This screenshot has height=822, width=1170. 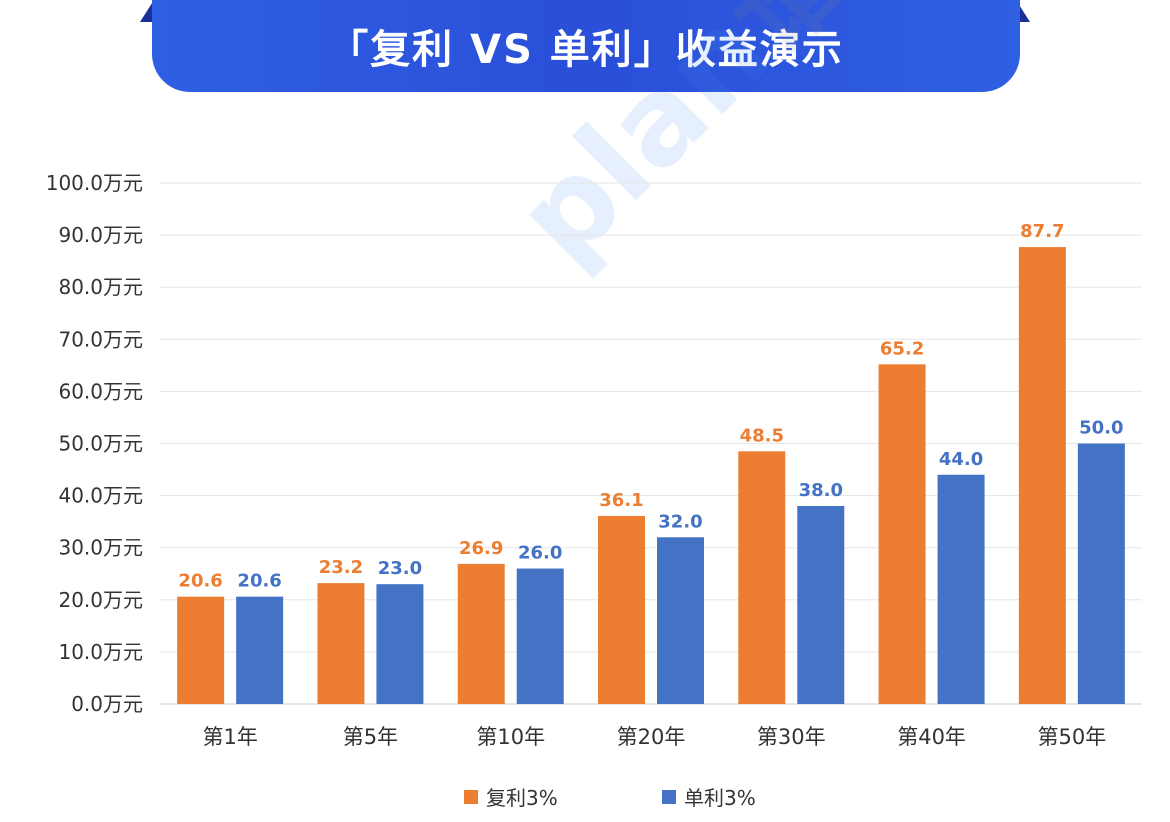 What do you see at coordinates (100, 287) in the screenshot?
I see `y-tick-label: 80.0万元` at bounding box center [100, 287].